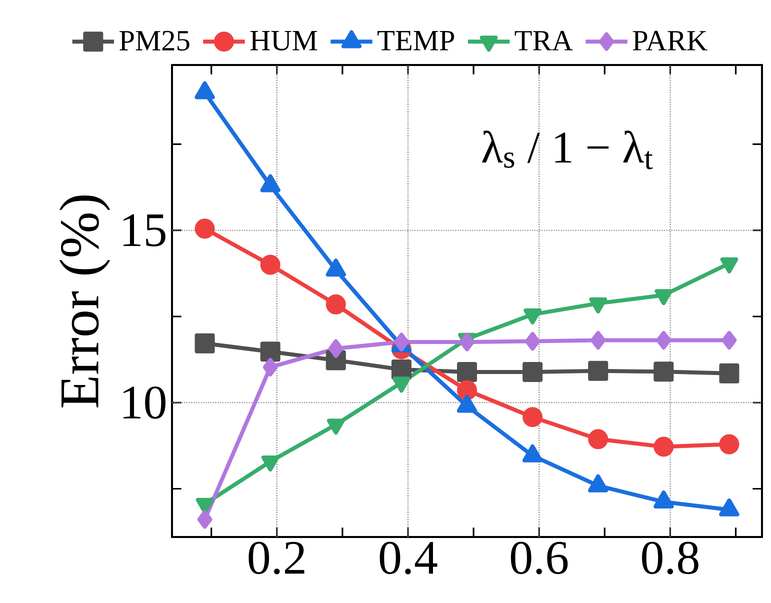 The width and height of the screenshot is (771, 603). Describe the element at coordinates (84, 301) in the screenshot. I see `y-axis-title: Error (%)` at that location.